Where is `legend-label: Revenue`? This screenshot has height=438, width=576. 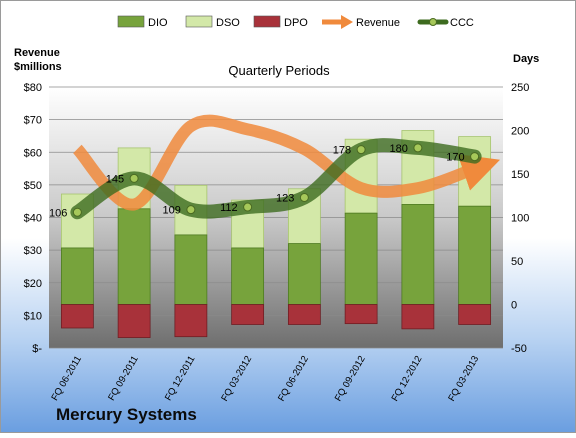 legend-label: Revenue is located at coordinates (378, 23).